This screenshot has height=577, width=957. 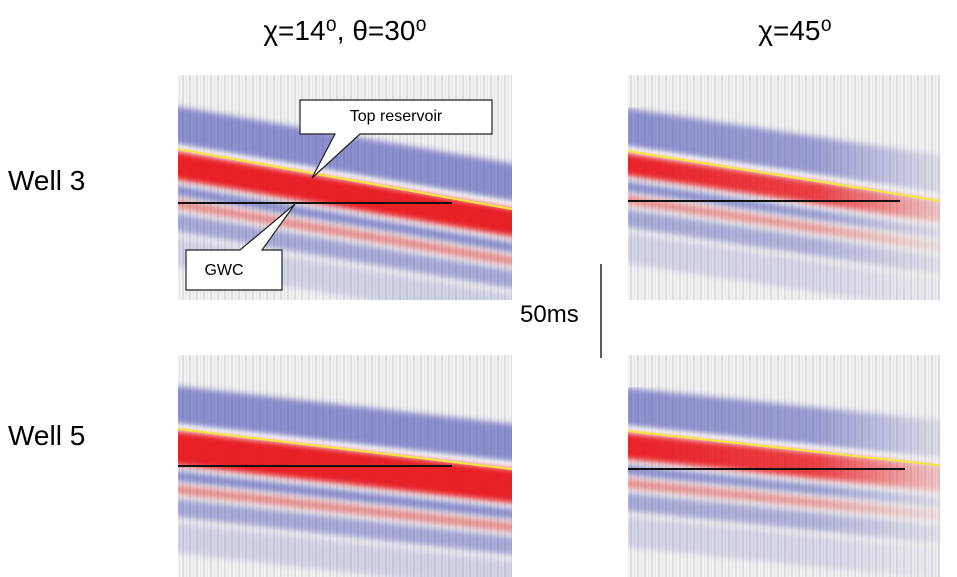 What do you see at coordinates (46, 180) in the screenshot?
I see `row-label: Well 3` at bounding box center [46, 180].